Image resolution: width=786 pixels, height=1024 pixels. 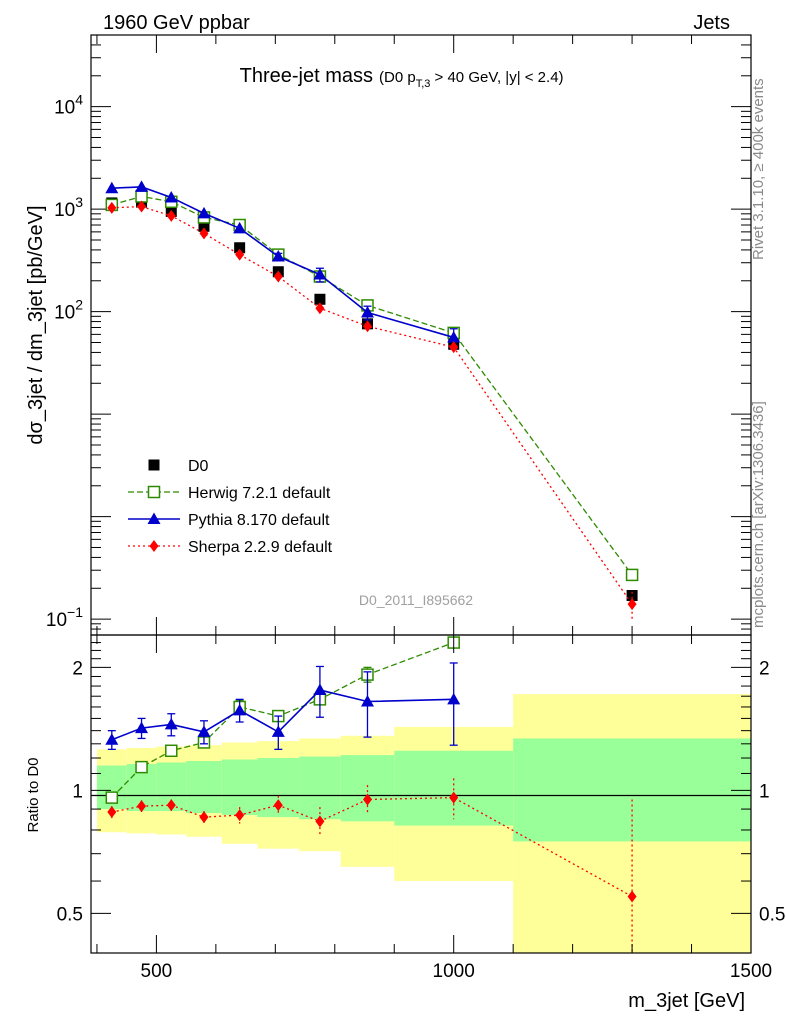 What do you see at coordinates (68, 207) in the screenshot?
I see `y-tick-label: 10³` at bounding box center [68, 207].